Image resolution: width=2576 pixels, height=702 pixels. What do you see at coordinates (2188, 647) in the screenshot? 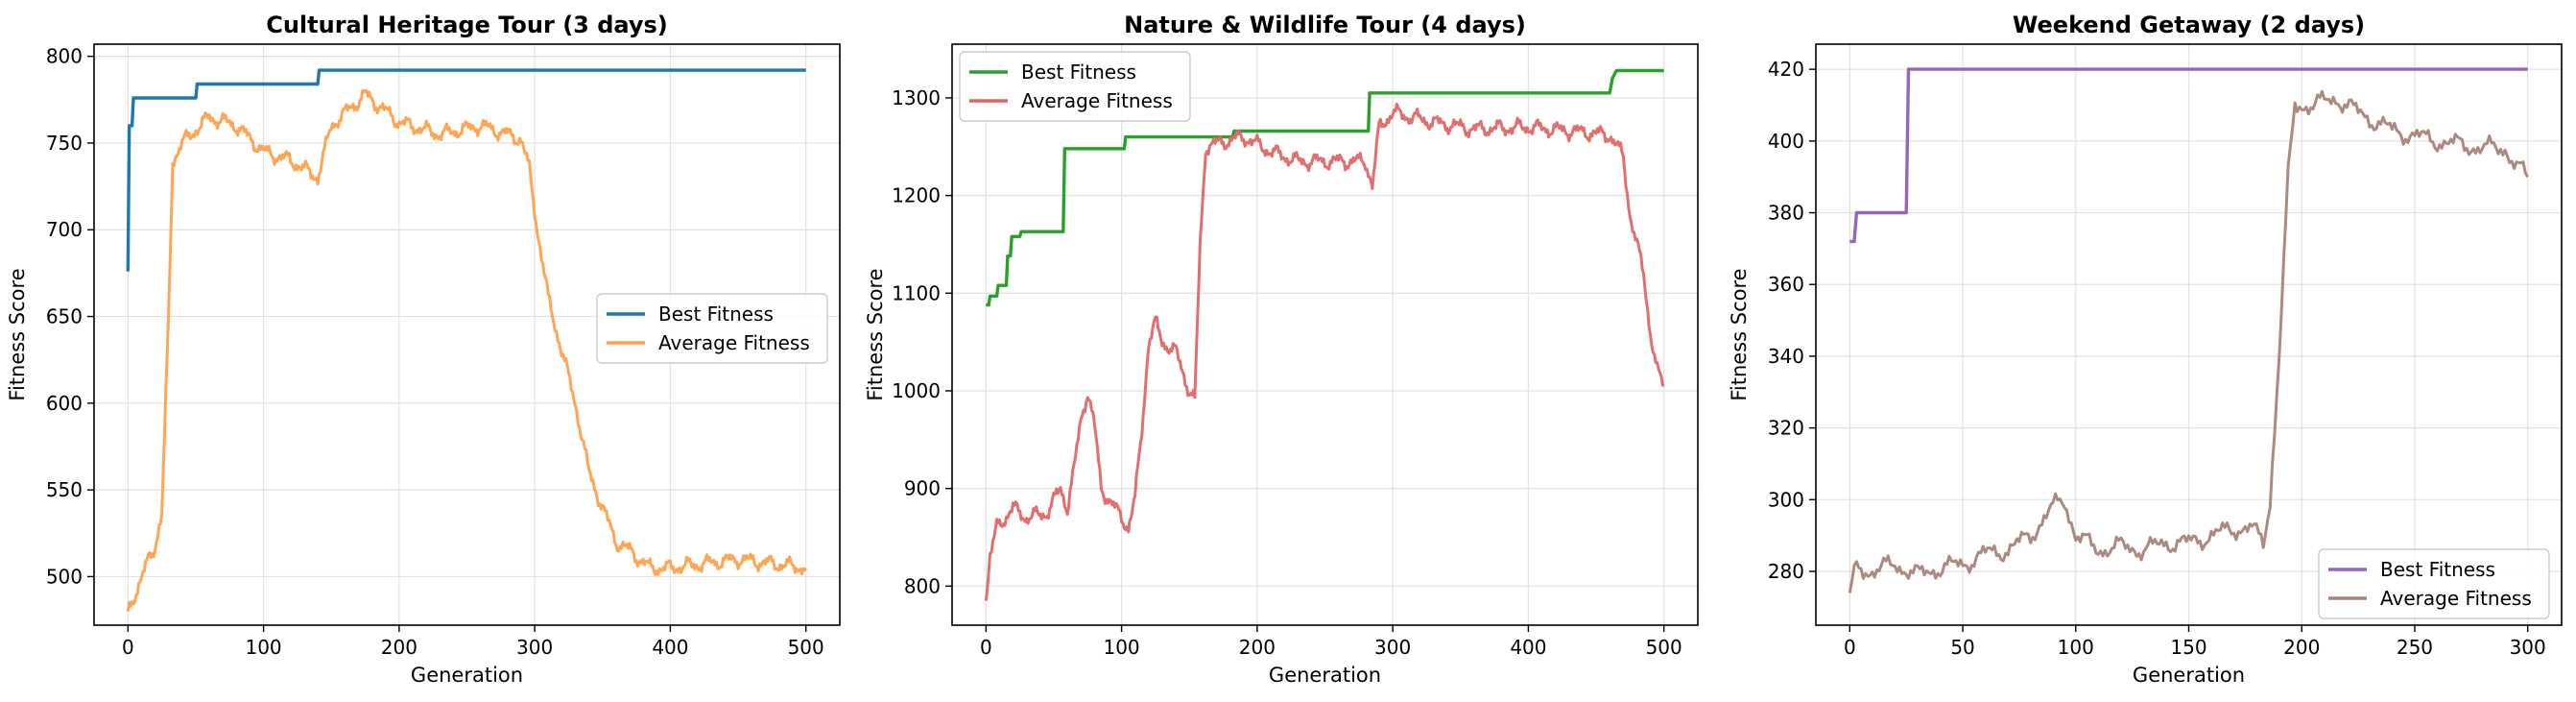
I see `x-tick-label: 150` at bounding box center [2188, 647].